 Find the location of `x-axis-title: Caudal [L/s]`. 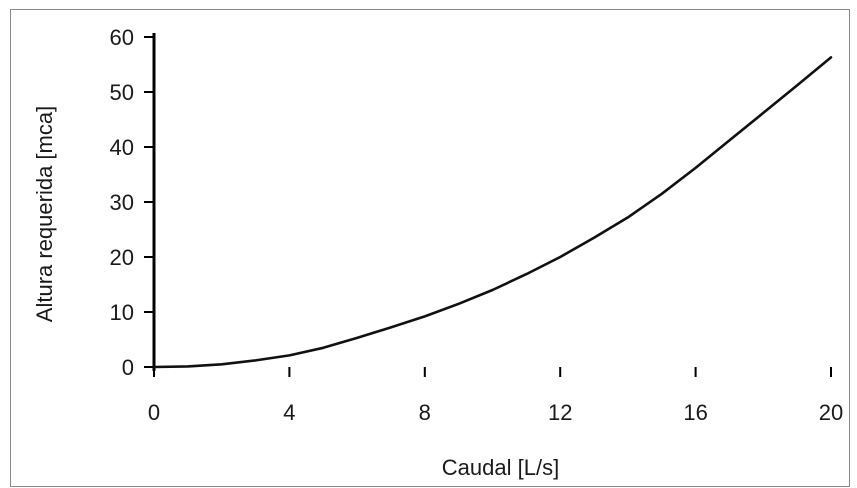

x-axis-title: Caudal [L/s] is located at coordinates (500, 467).